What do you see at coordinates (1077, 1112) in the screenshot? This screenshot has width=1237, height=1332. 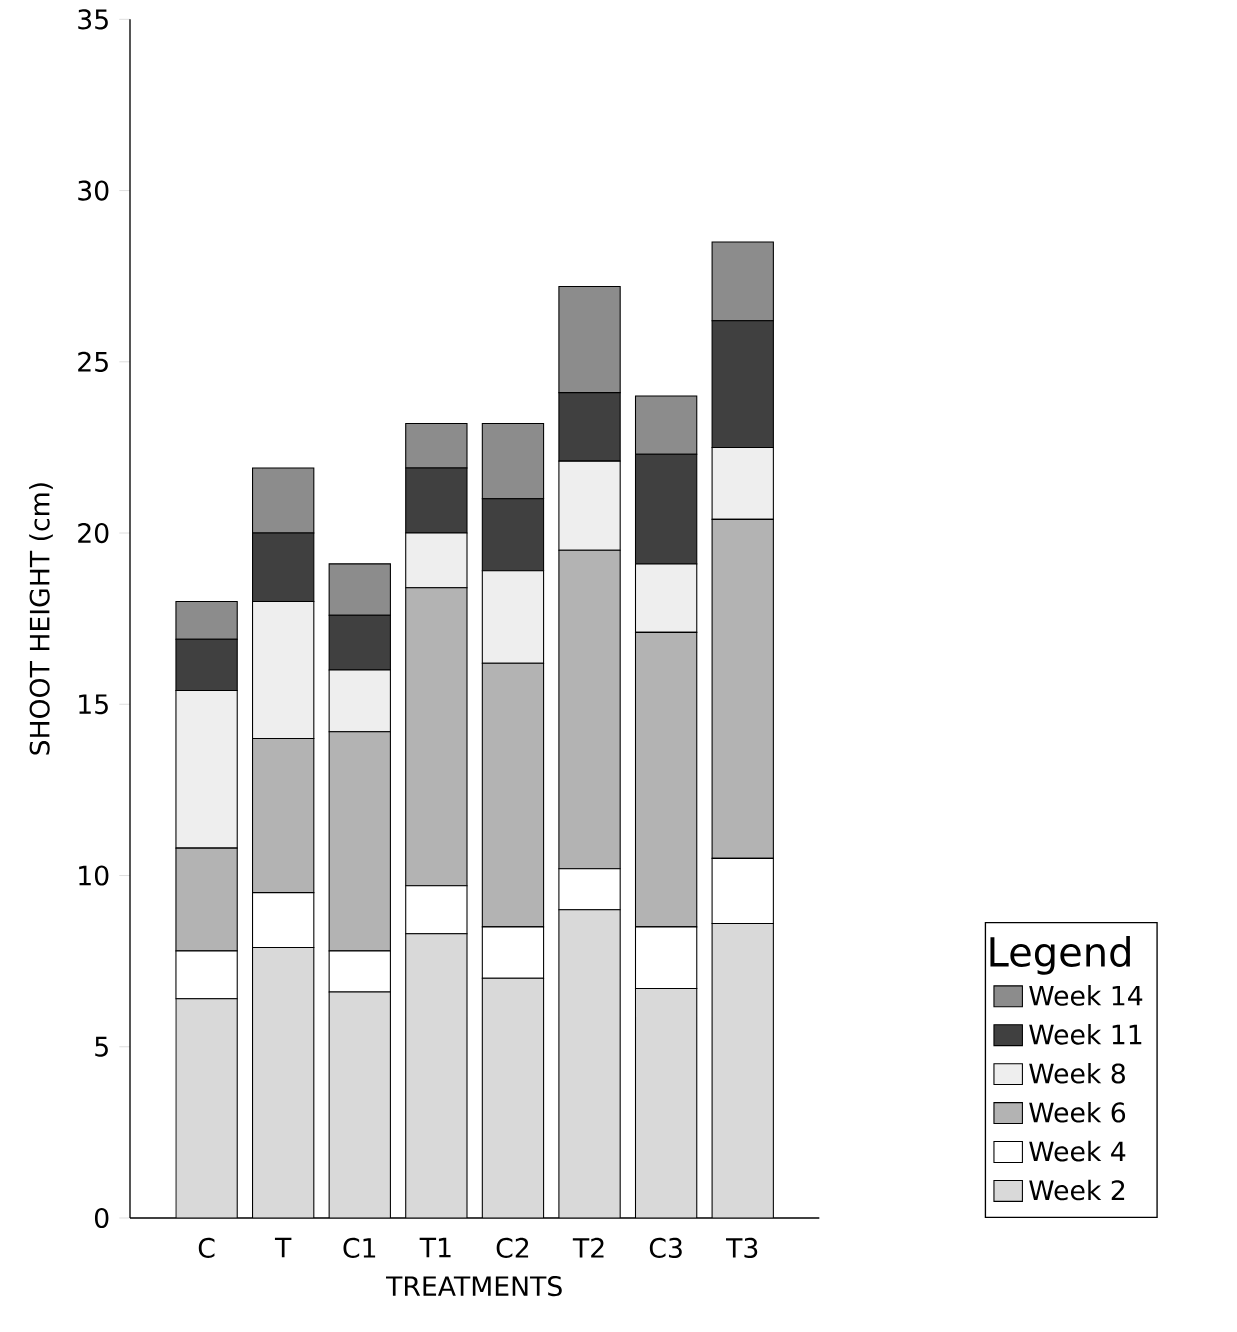 I see `legend-label: Week 6` at bounding box center [1077, 1112].